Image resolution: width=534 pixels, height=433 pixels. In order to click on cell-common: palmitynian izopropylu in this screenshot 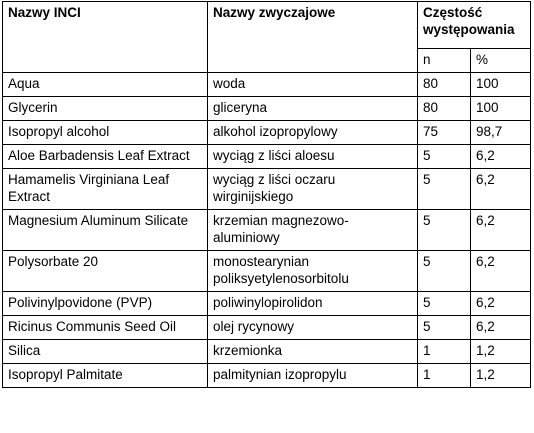, I will do `click(312, 375)`.